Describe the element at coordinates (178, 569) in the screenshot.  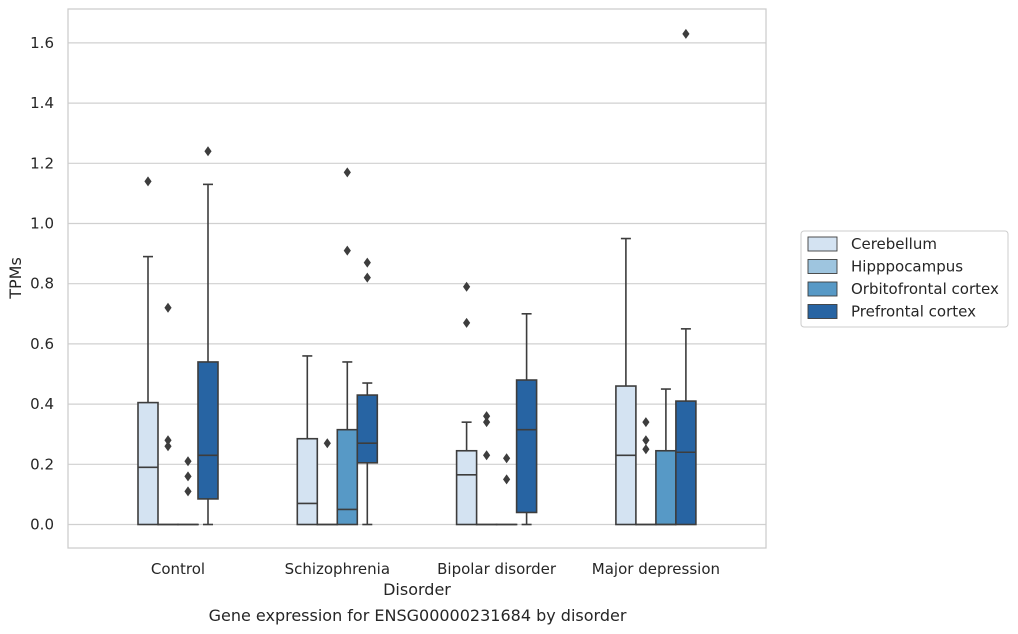
I see `x-tick-label: Control` at that location.